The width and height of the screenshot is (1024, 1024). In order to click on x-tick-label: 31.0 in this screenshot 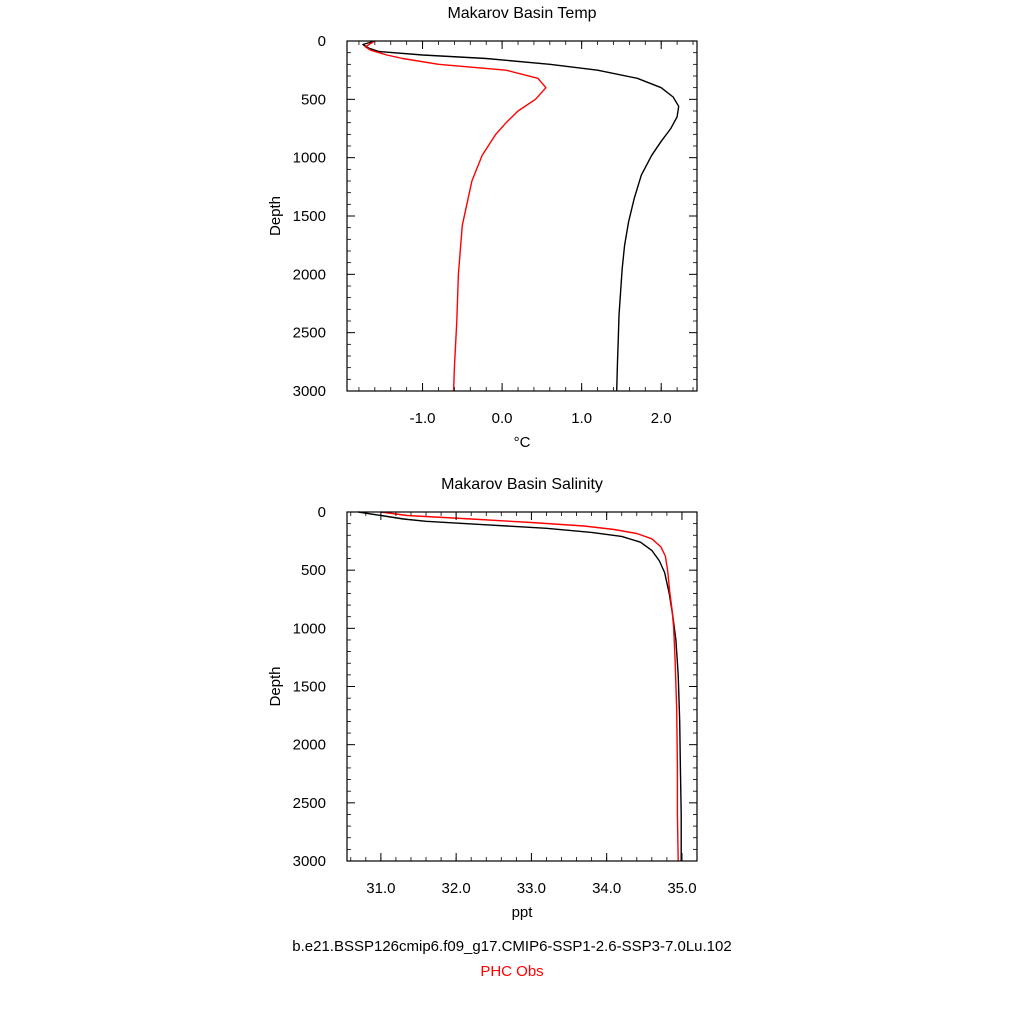, I will do `click(380, 888)`.